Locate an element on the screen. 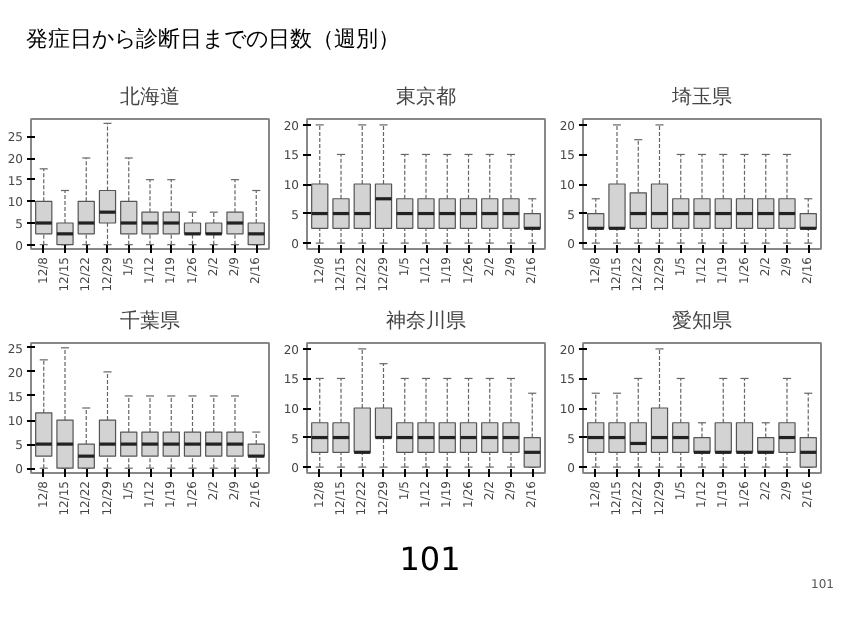 The height and width of the screenshot is (640, 854). chart-title: 埼玉県 is located at coordinates (701, 97).